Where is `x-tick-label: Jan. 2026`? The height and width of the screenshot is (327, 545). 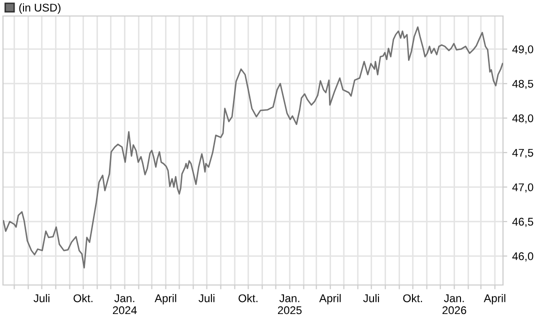
x-tick-label: Jan. 2026 is located at coordinates (454, 304).